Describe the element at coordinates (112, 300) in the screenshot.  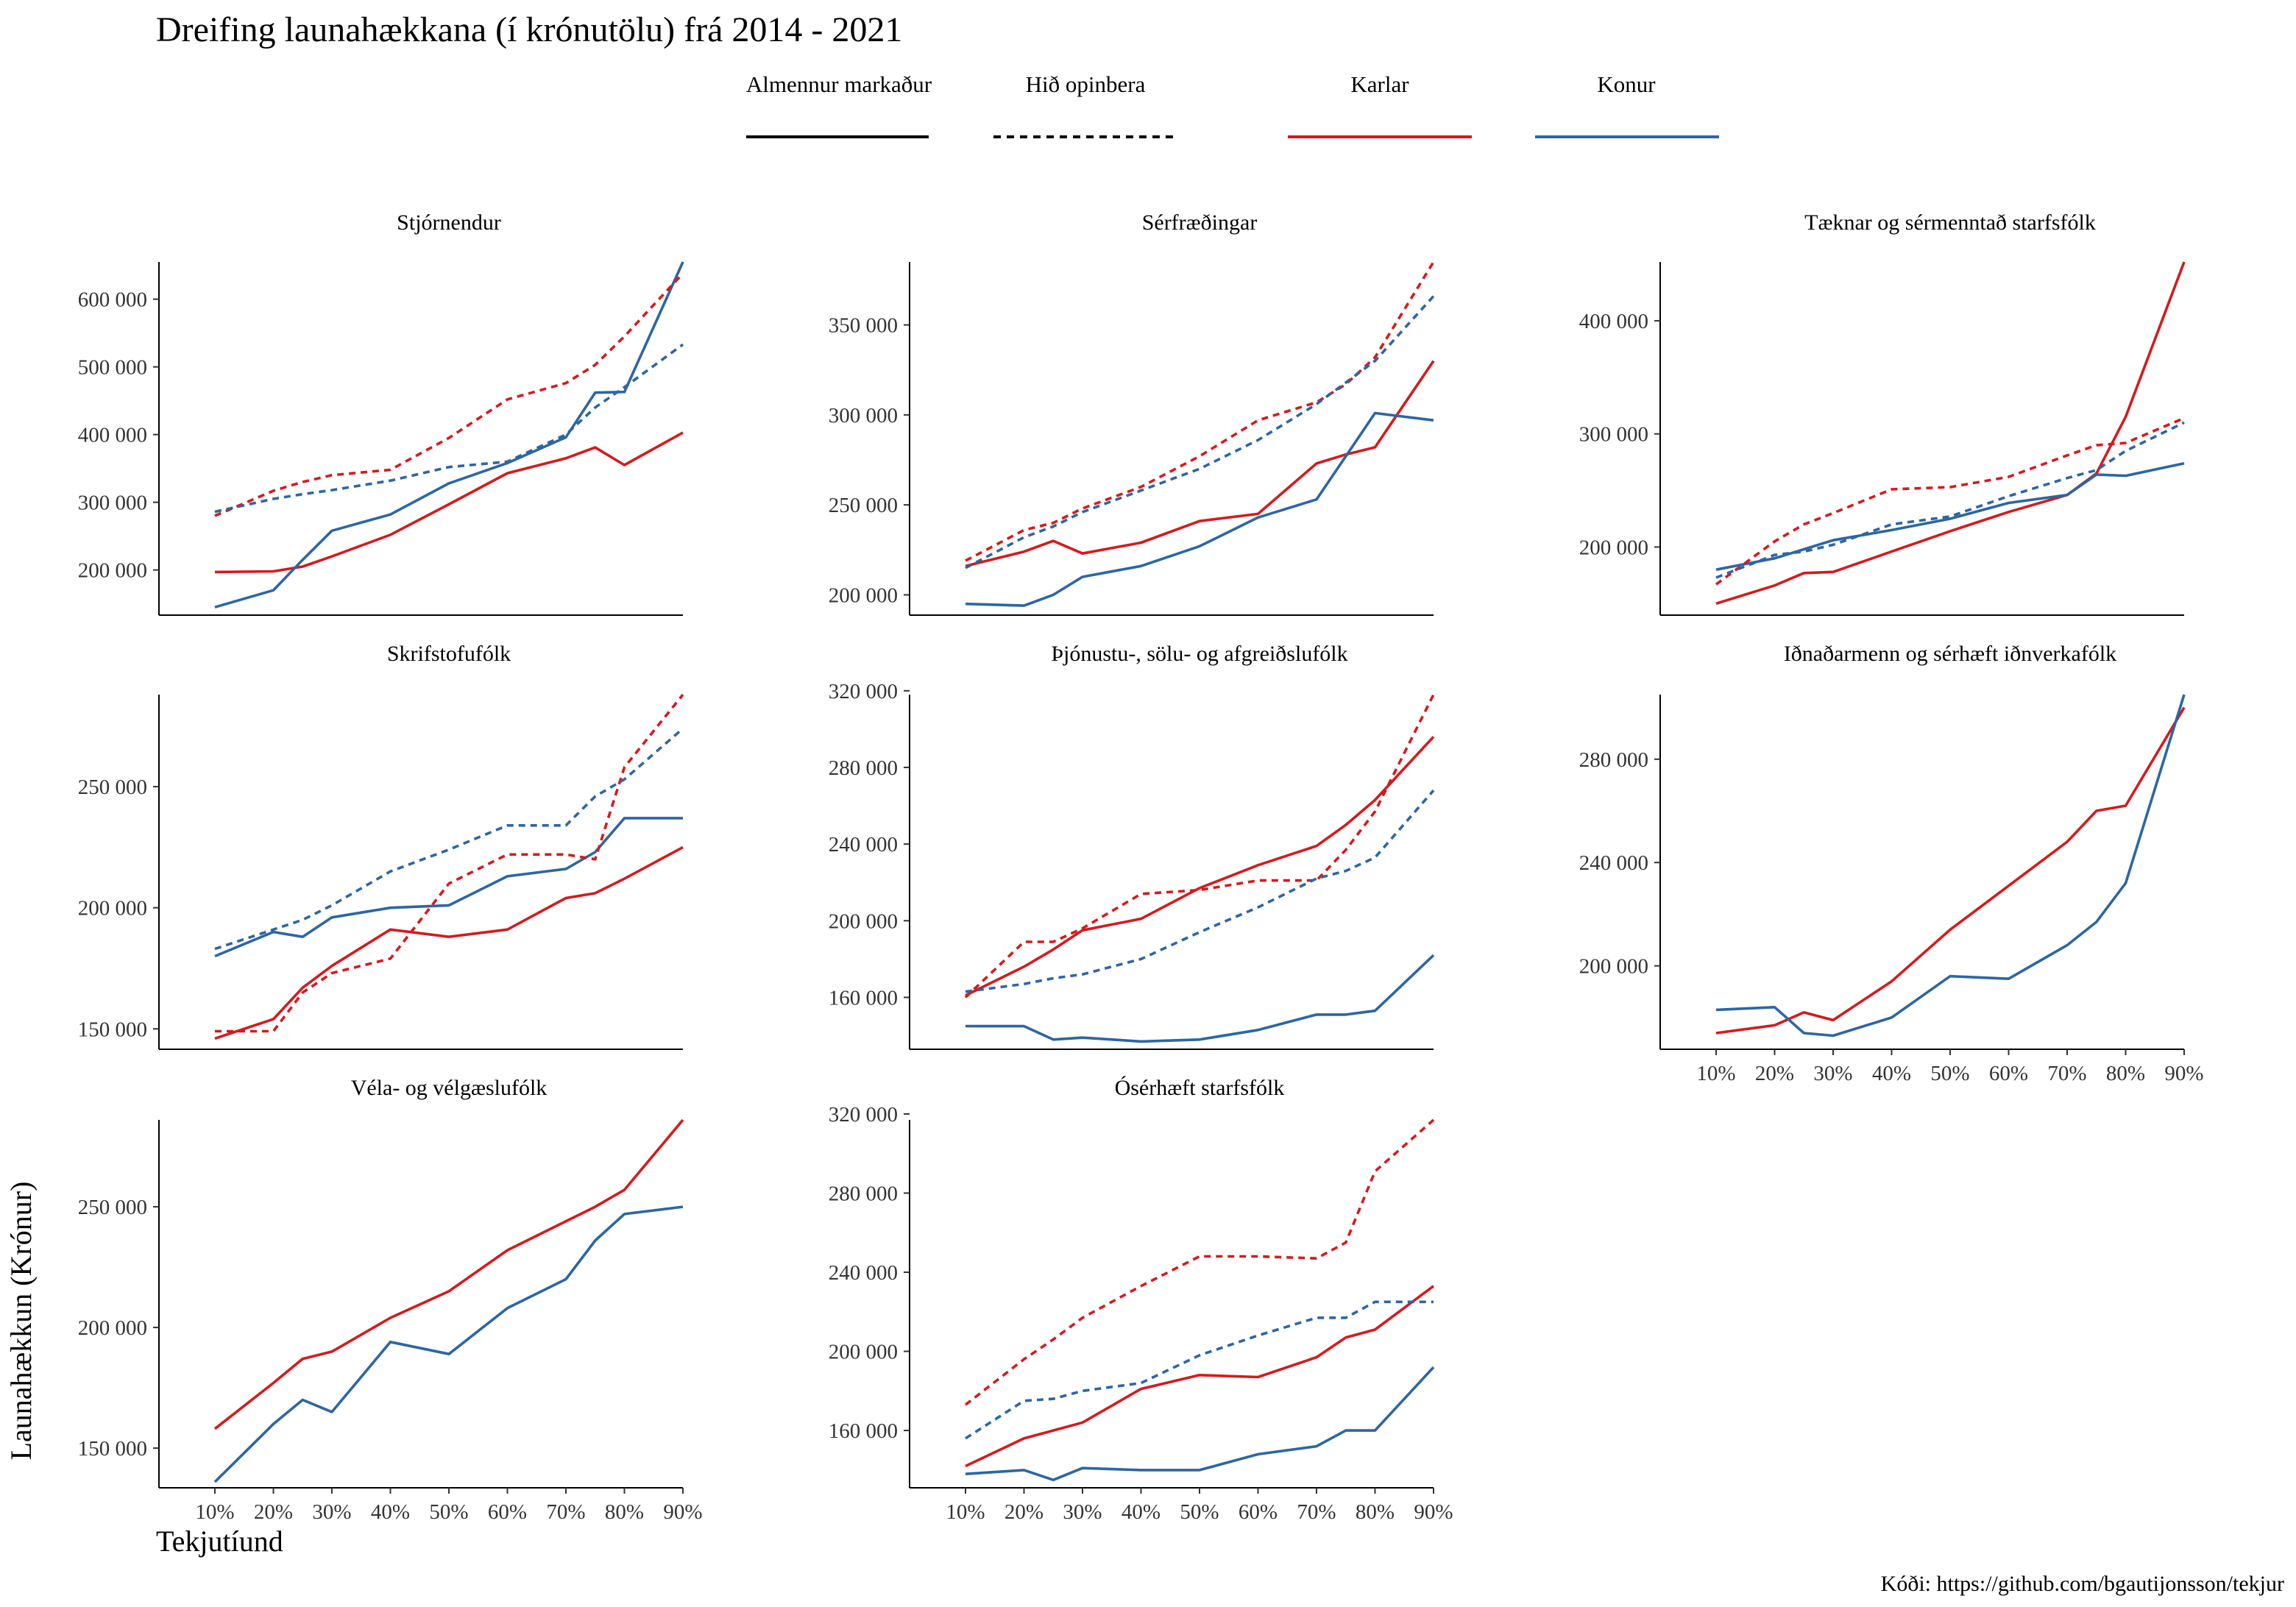
I see `y-tick-label: 600 000` at that location.